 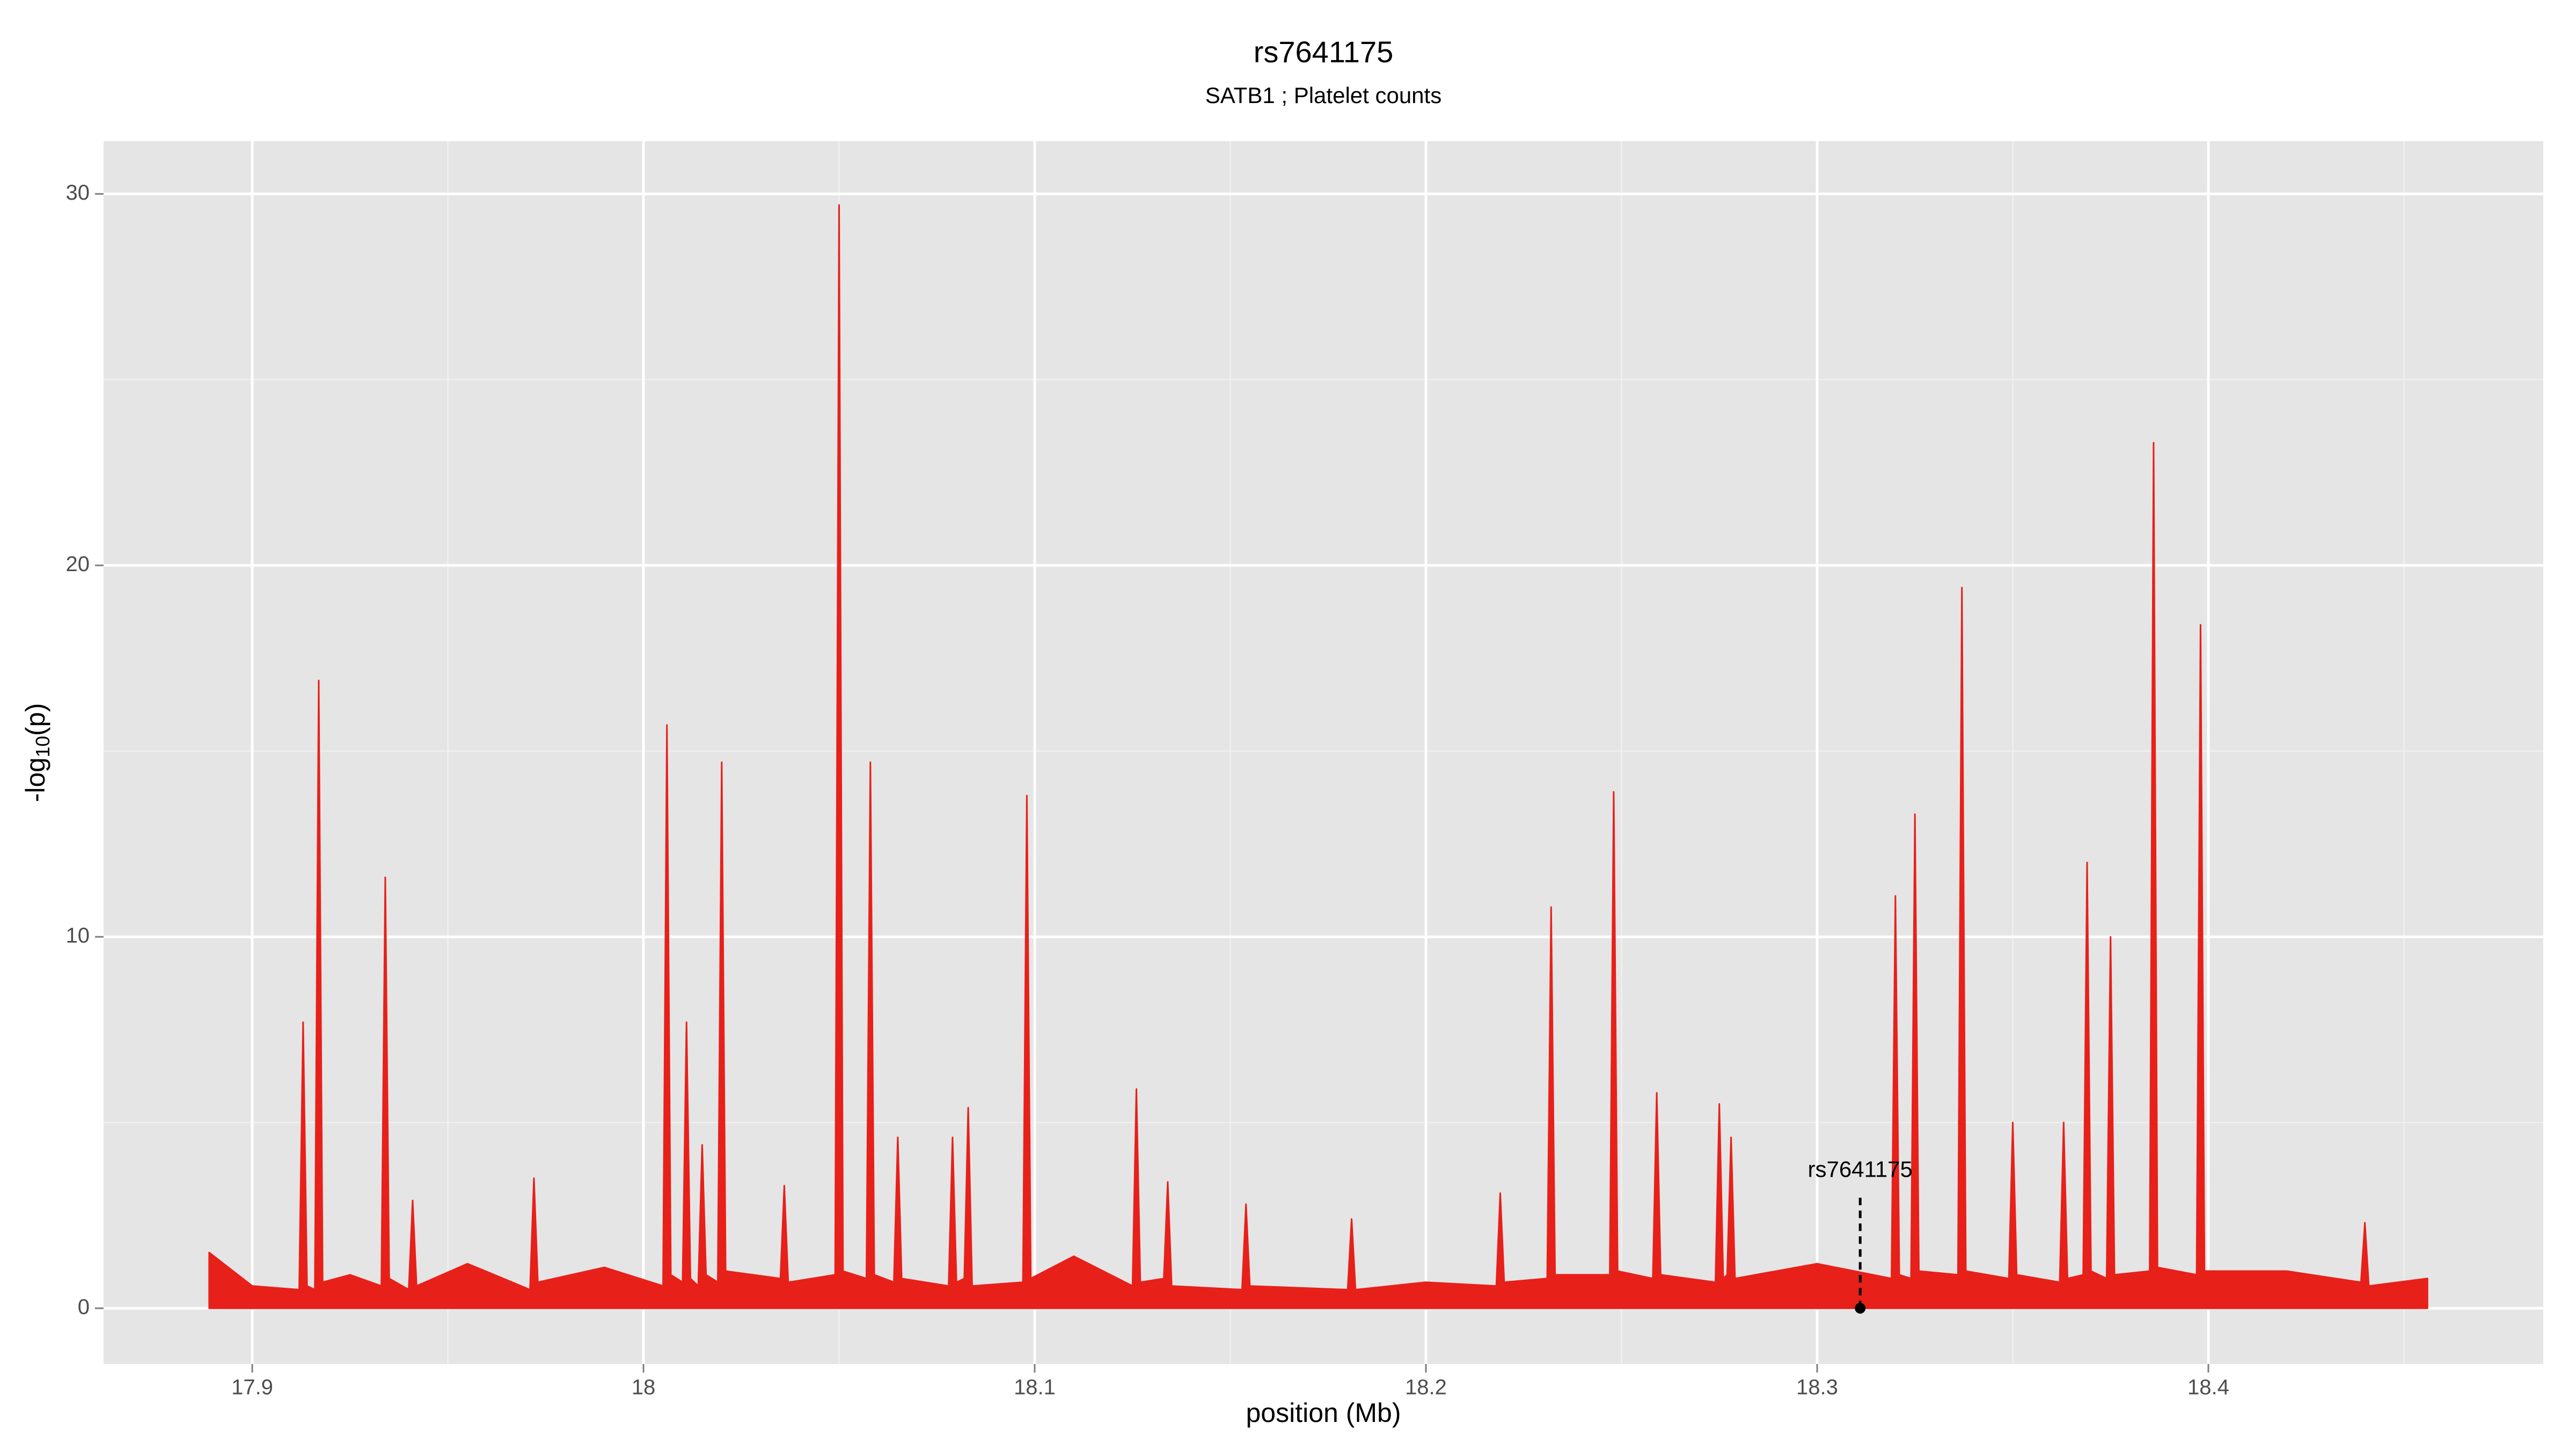 What do you see at coordinates (252, 1387) in the screenshot?
I see `x-tick-label: 17.9` at bounding box center [252, 1387].